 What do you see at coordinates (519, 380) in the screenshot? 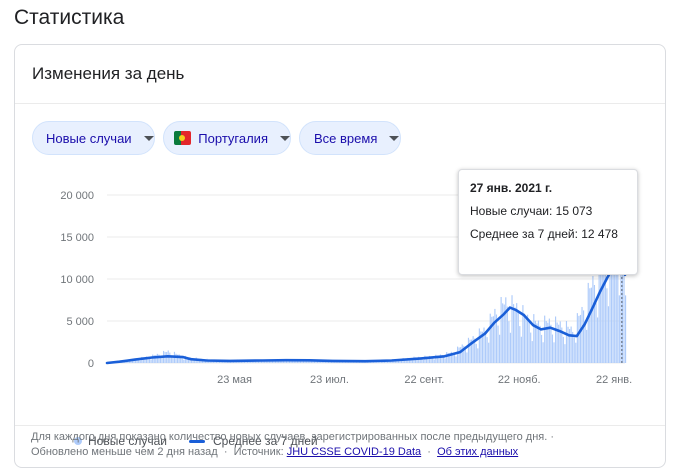
I see `x-tick-label: 22 нояб.` at bounding box center [519, 380].